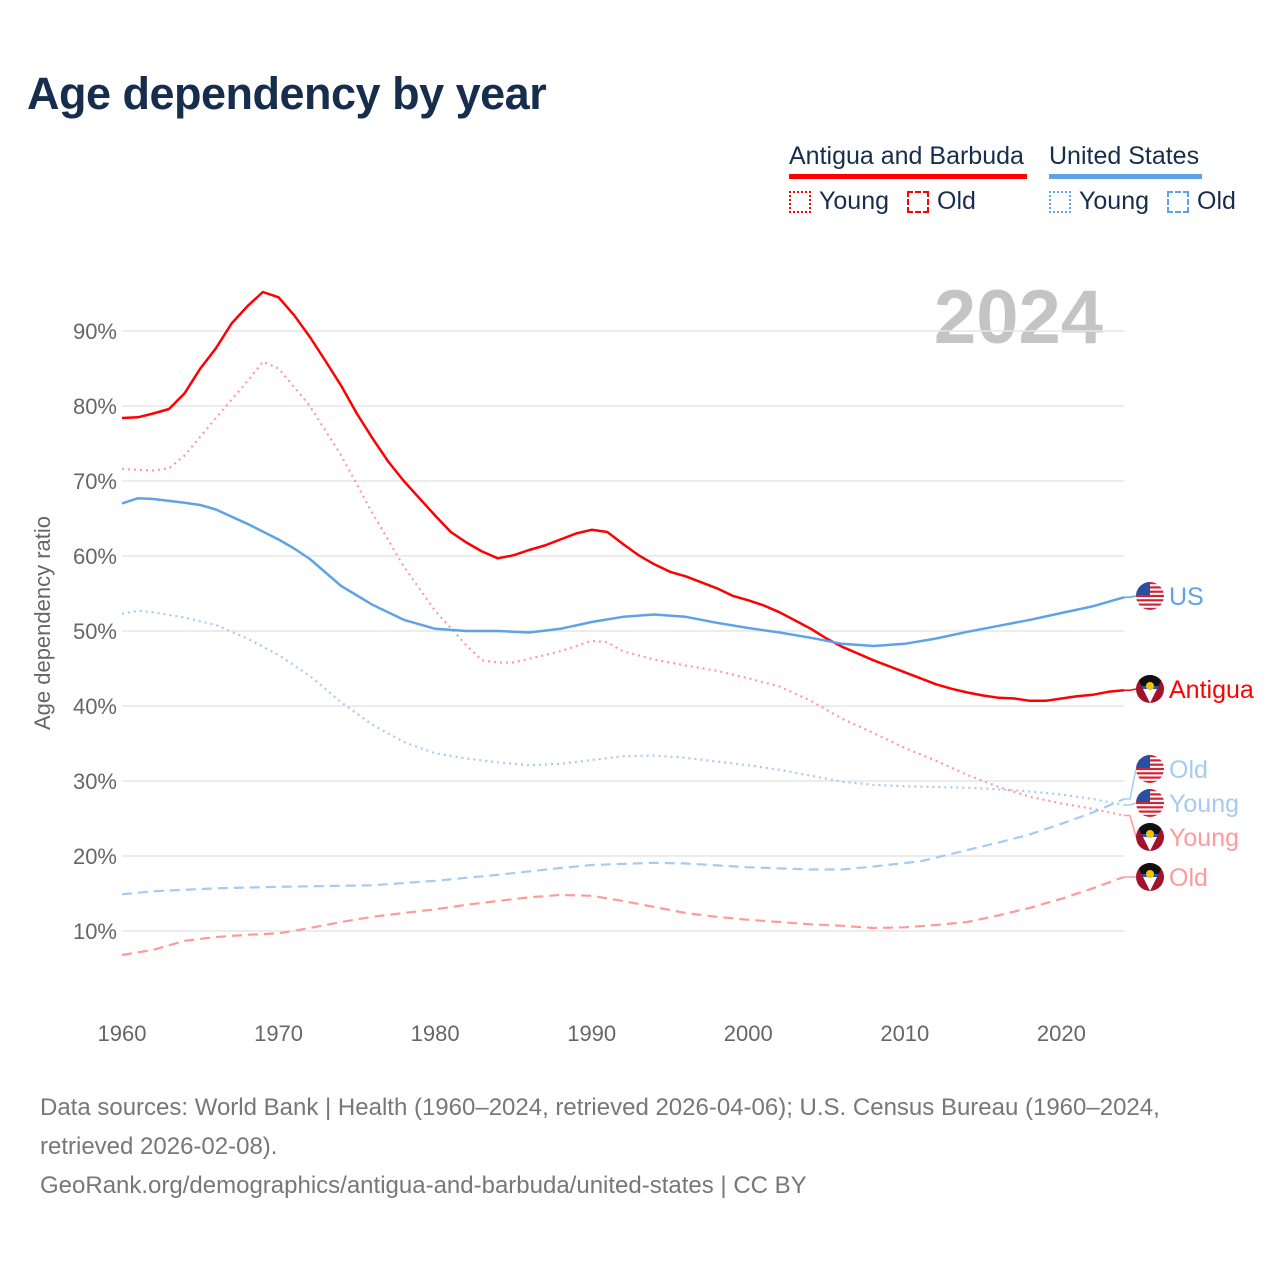 The height and width of the screenshot is (1280, 1280). What do you see at coordinates (623, 846) in the screenshot?
I see `series-line-us-old` at bounding box center [623, 846].